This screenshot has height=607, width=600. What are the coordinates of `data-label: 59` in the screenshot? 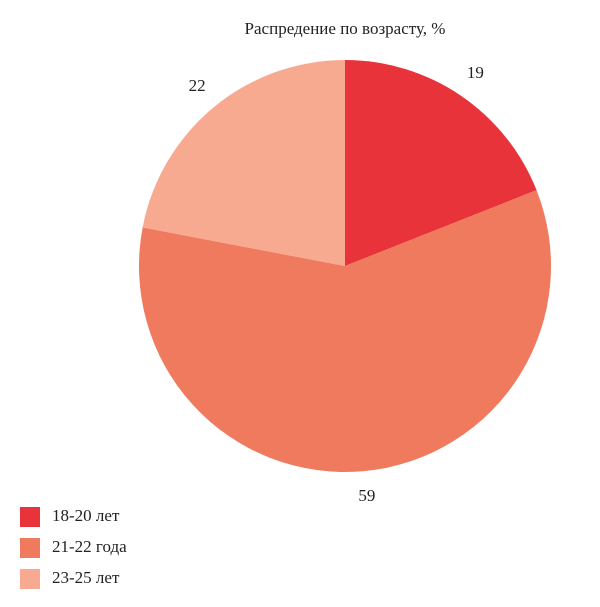 It's located at (366, 495).